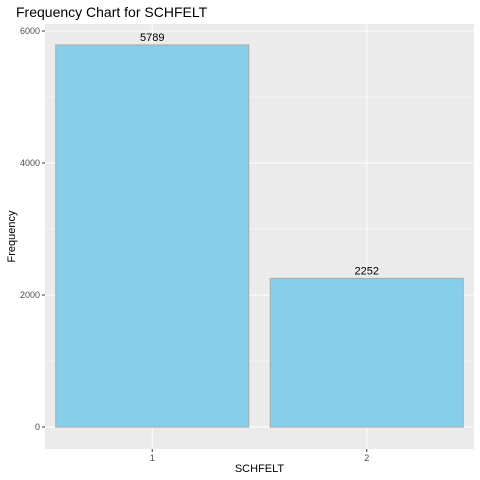 Image resolution: width=480 pixels, height=480 pixels. What do you see at coordinates (32, 229) in the screenshot?
I see `y-axis: 0 2000 4000 6000` at bounding box center [32, 229].